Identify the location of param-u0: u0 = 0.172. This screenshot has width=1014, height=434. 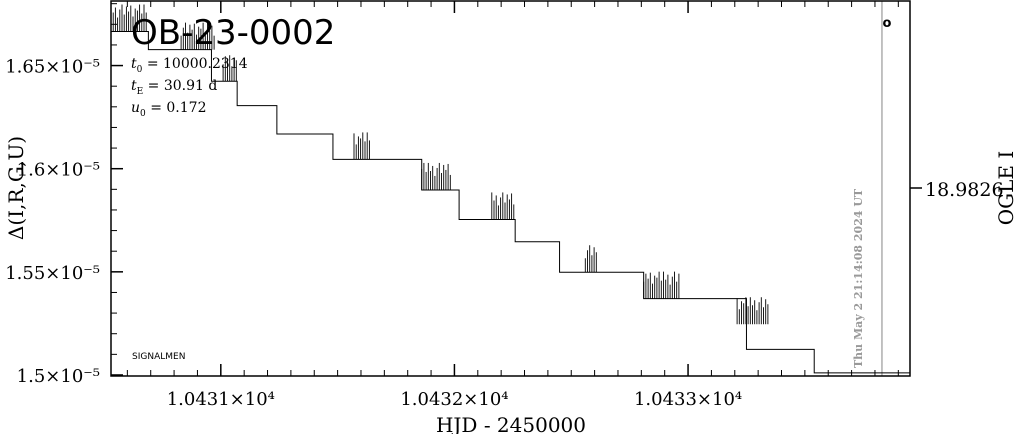
(168, 109).